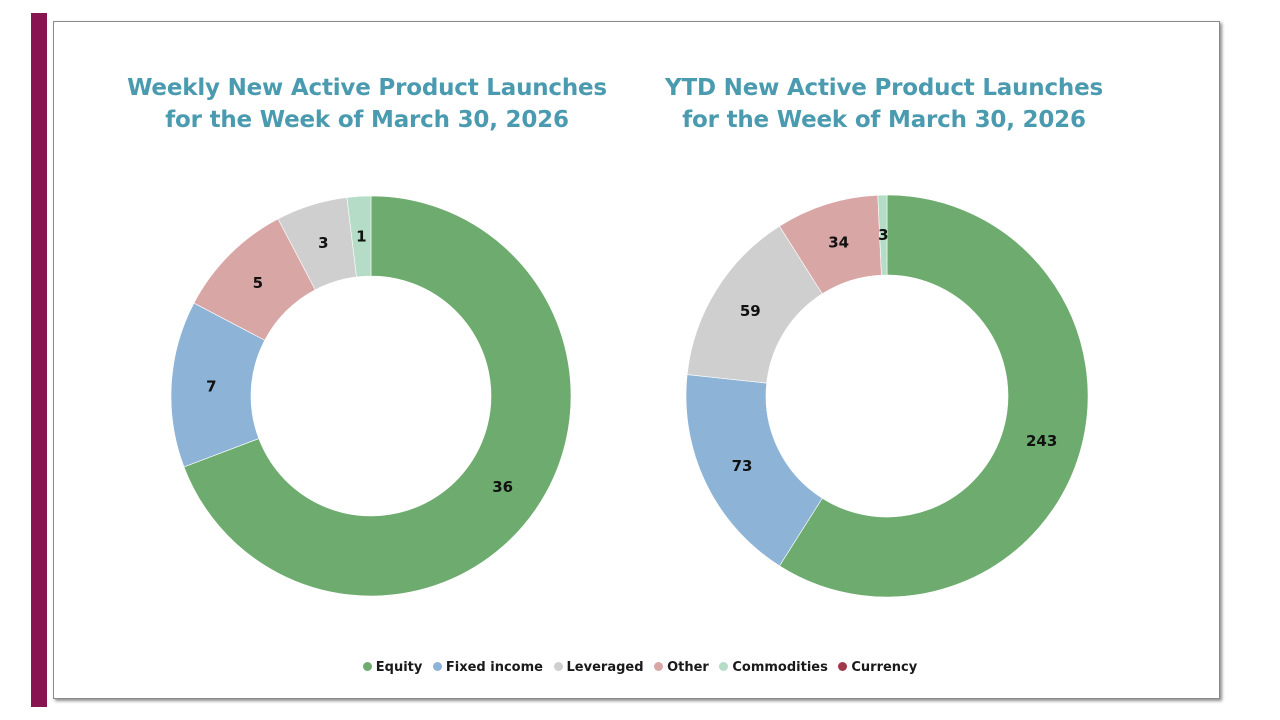  What do you see at coordinates (437, 666) in the screenshot?
I see `legend-marker-fixed-income` at bounding box center [437, 666].